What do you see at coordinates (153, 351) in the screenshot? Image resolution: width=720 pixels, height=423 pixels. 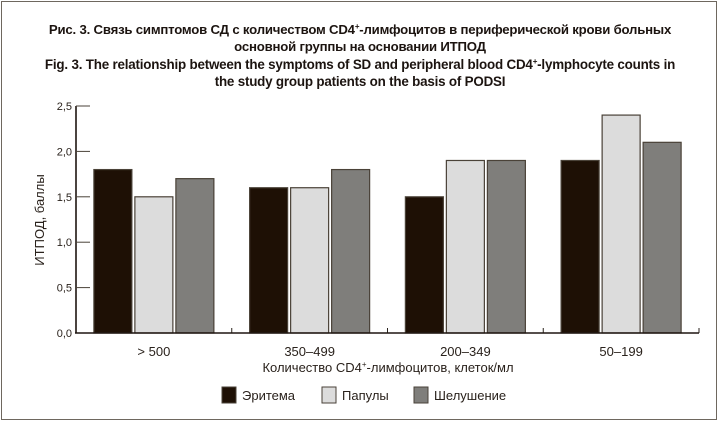 I see `x-tick-label: > 500` at bounding box center [153, 351].